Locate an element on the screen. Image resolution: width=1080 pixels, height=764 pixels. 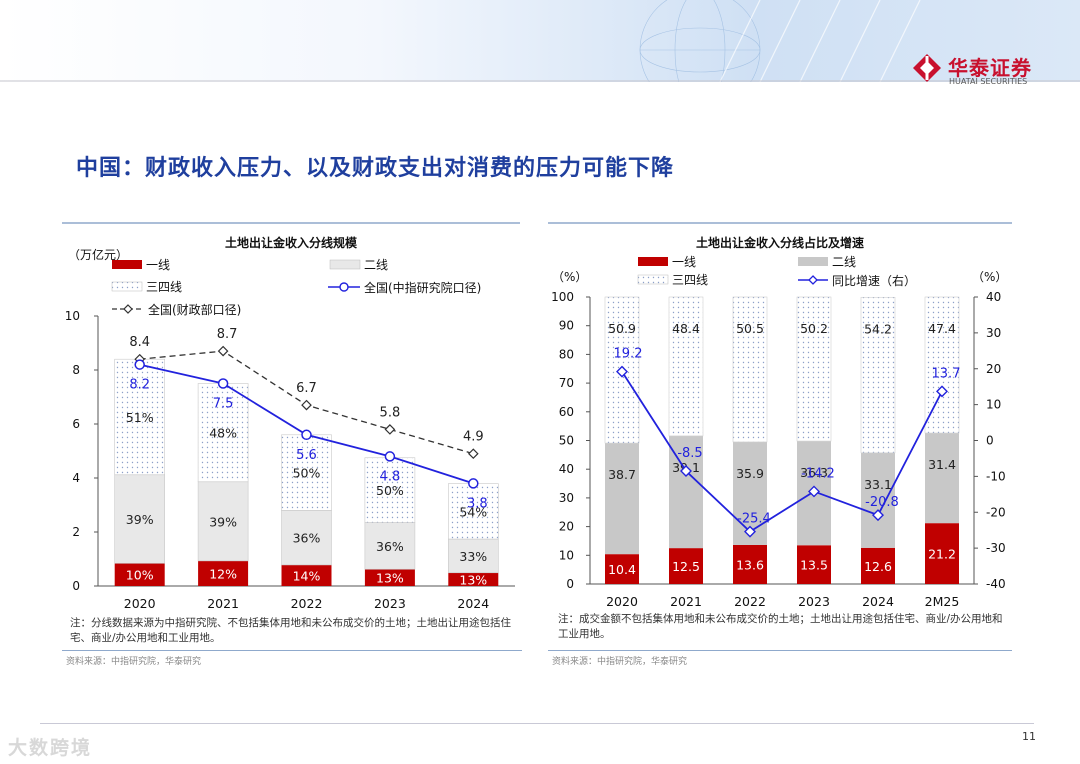
legend-swatch-tier2 is located at coordinates (345, 264).